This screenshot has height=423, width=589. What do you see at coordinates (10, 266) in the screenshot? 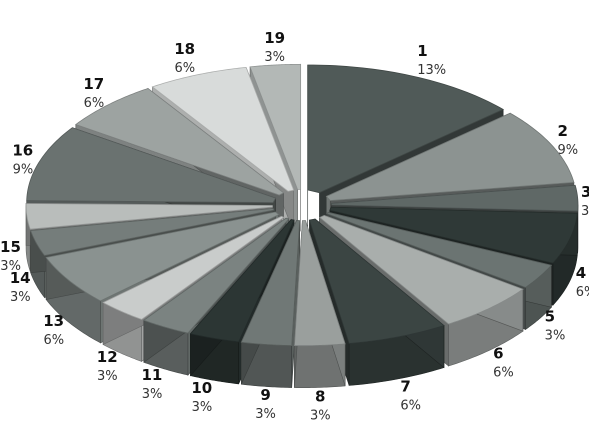
I see `slice-value-15: 3%` at bounding box center [10, 266].